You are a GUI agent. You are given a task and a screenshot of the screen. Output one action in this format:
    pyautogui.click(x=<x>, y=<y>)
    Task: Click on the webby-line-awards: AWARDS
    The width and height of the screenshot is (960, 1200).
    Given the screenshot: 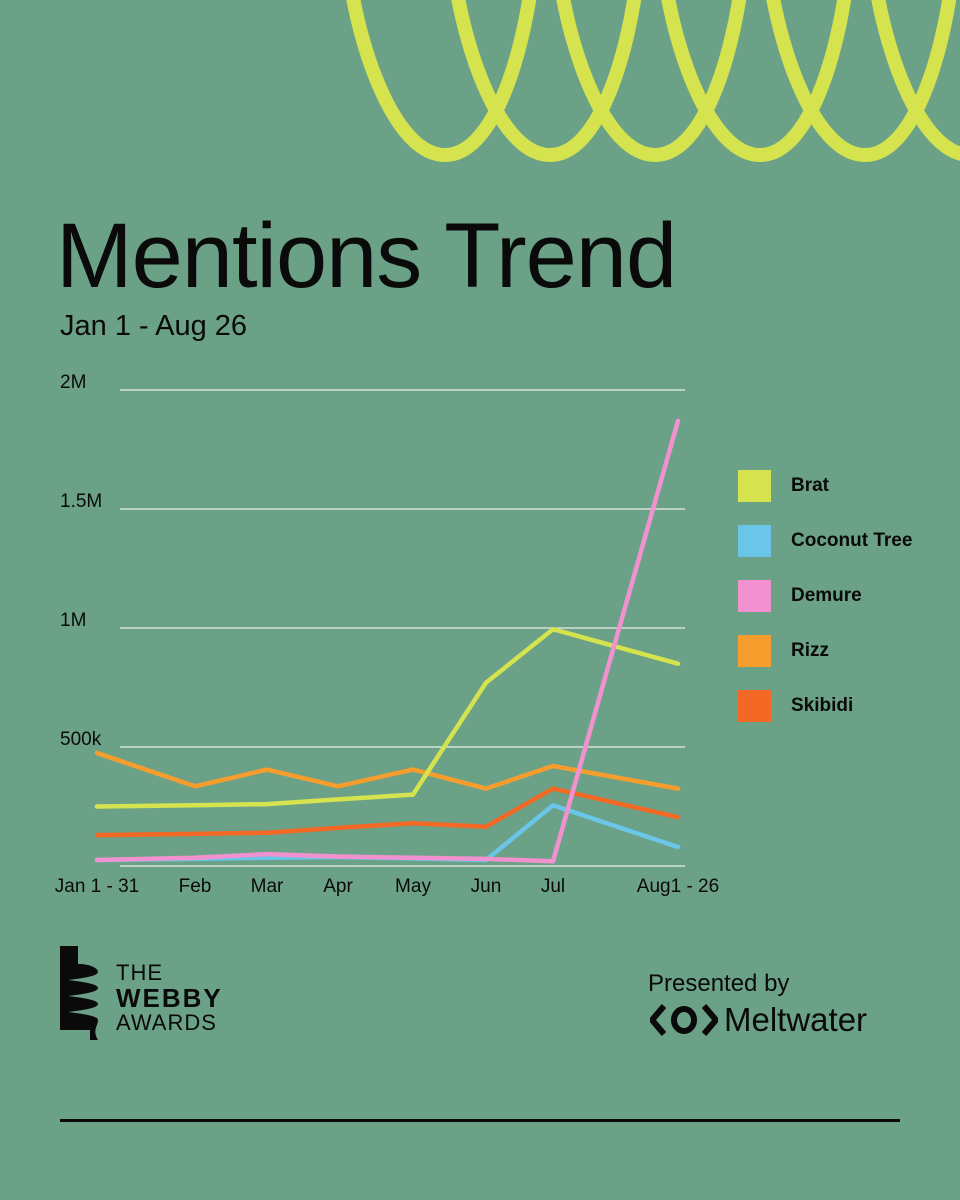 What is the action you would take?
    pyautogui.click(x=166, y=1022)
    